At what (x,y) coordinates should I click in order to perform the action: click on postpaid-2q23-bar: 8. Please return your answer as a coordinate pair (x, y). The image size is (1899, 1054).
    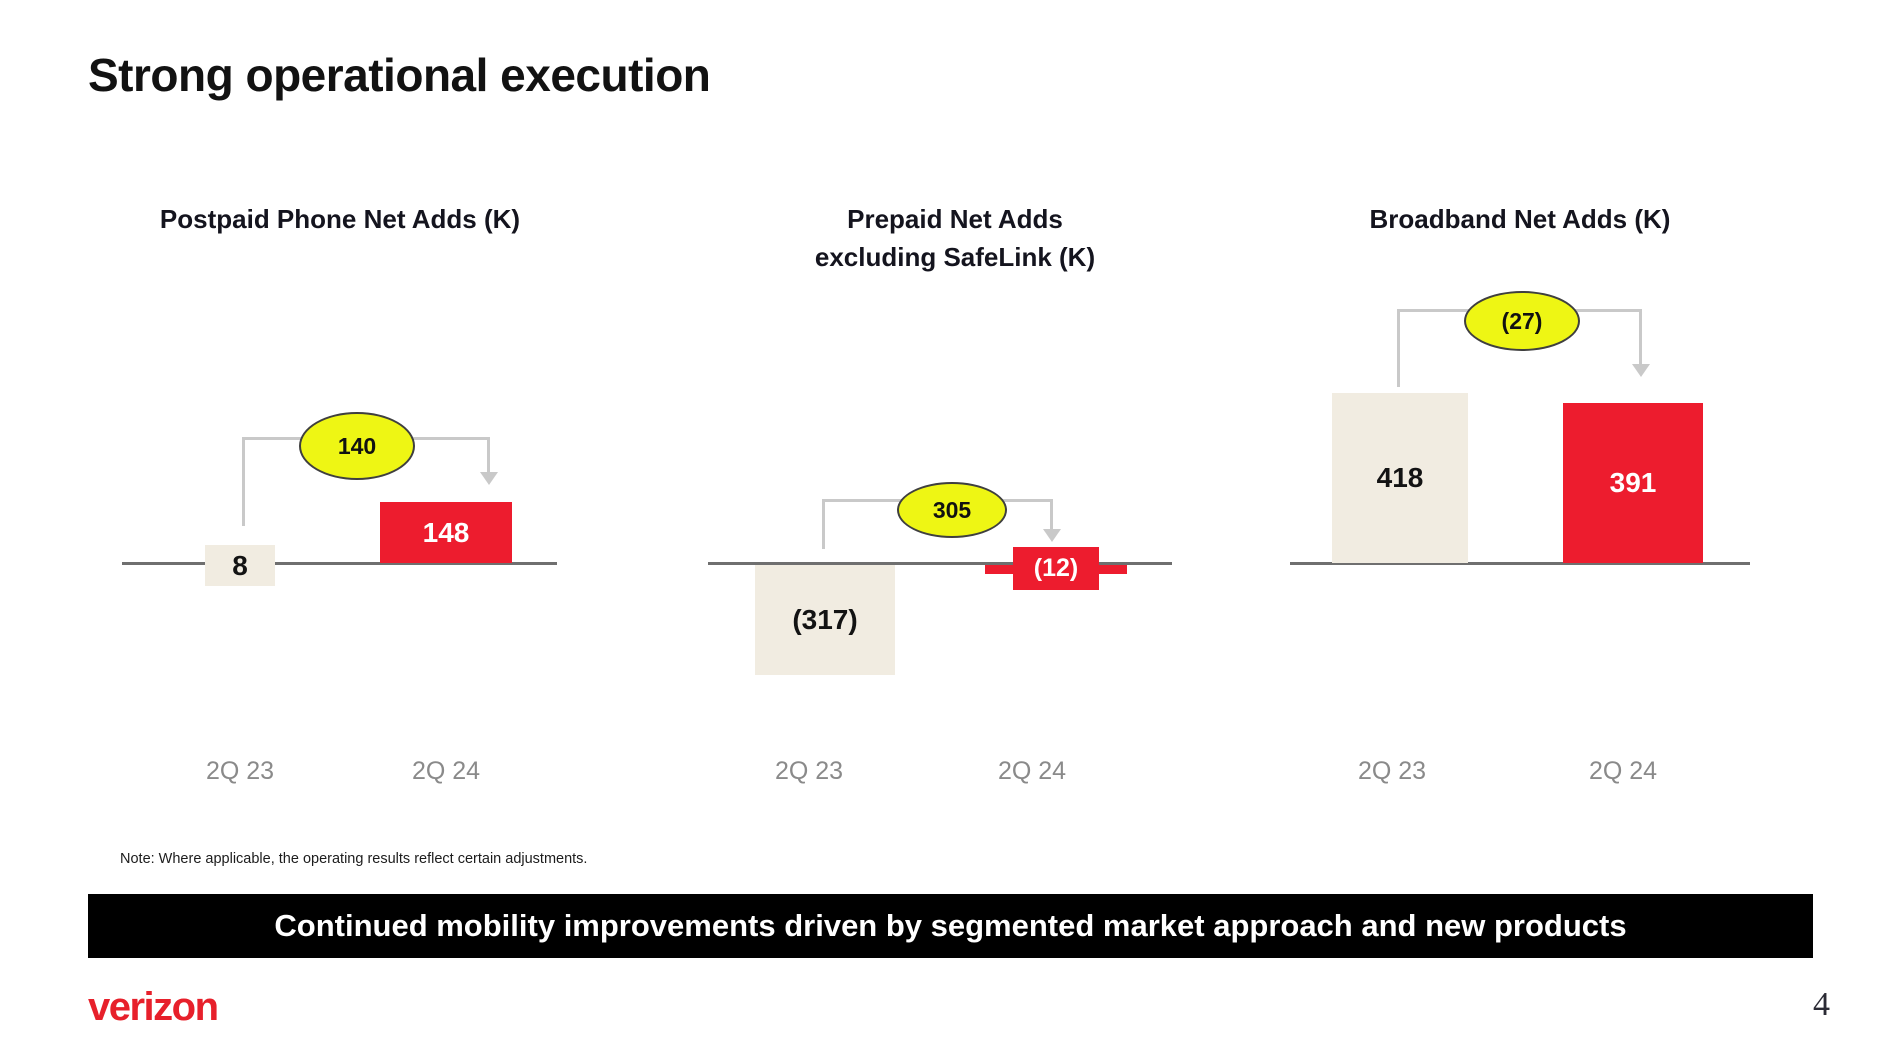
    Looking at the image, I should click on (240, 565).